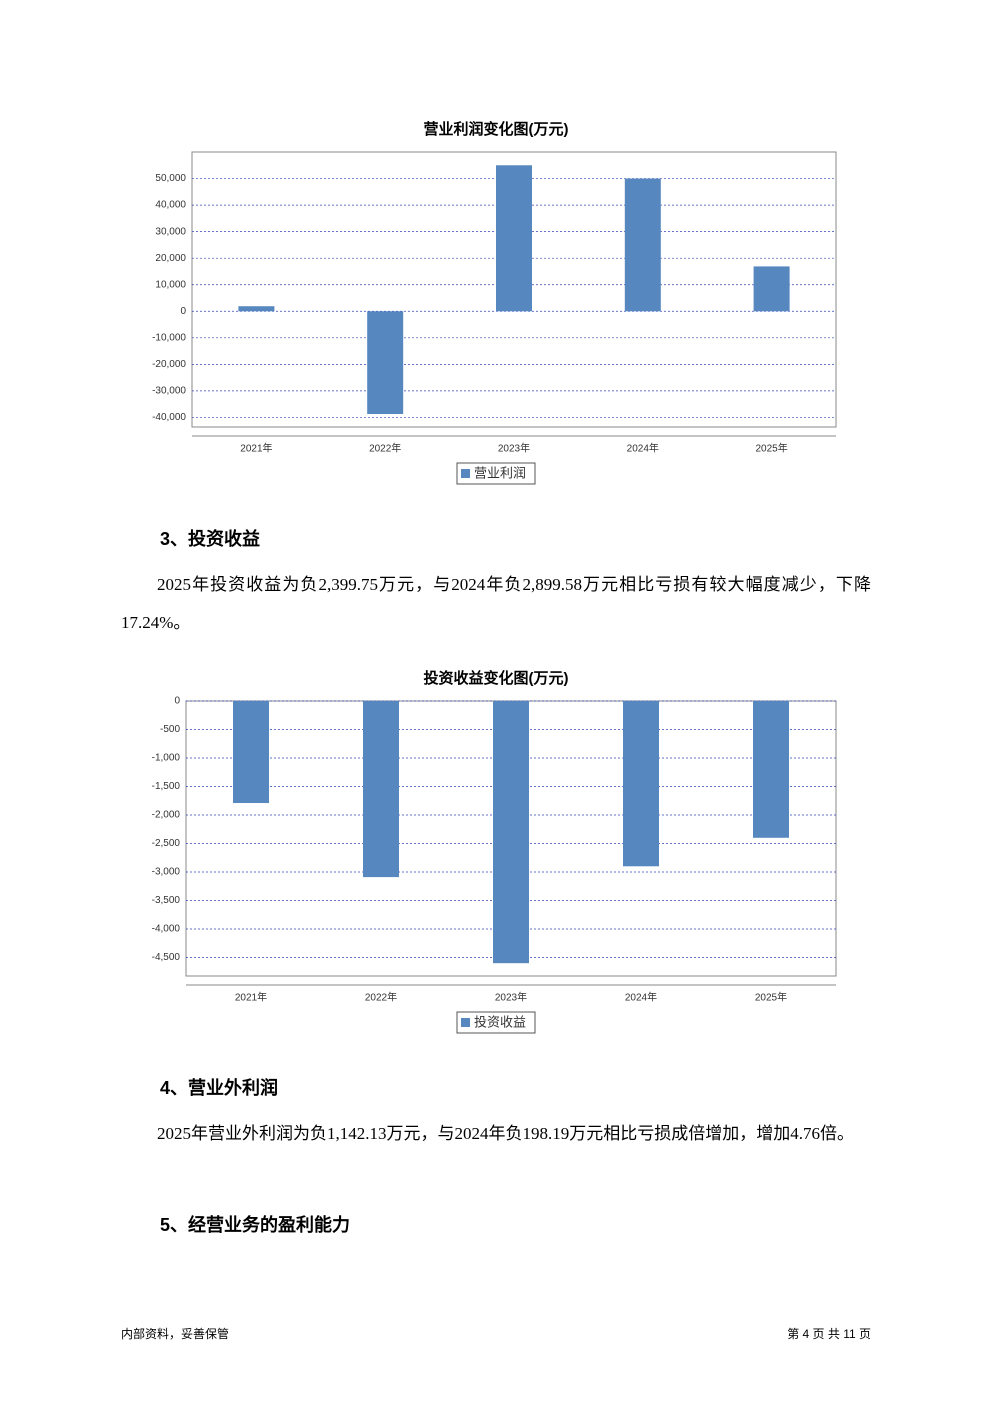 The height and width of the screenshot is (1403, 992). Describe the element at coordinates (169, 391) in the screenshot. I see `y-tick-label: -30,000` at that location.